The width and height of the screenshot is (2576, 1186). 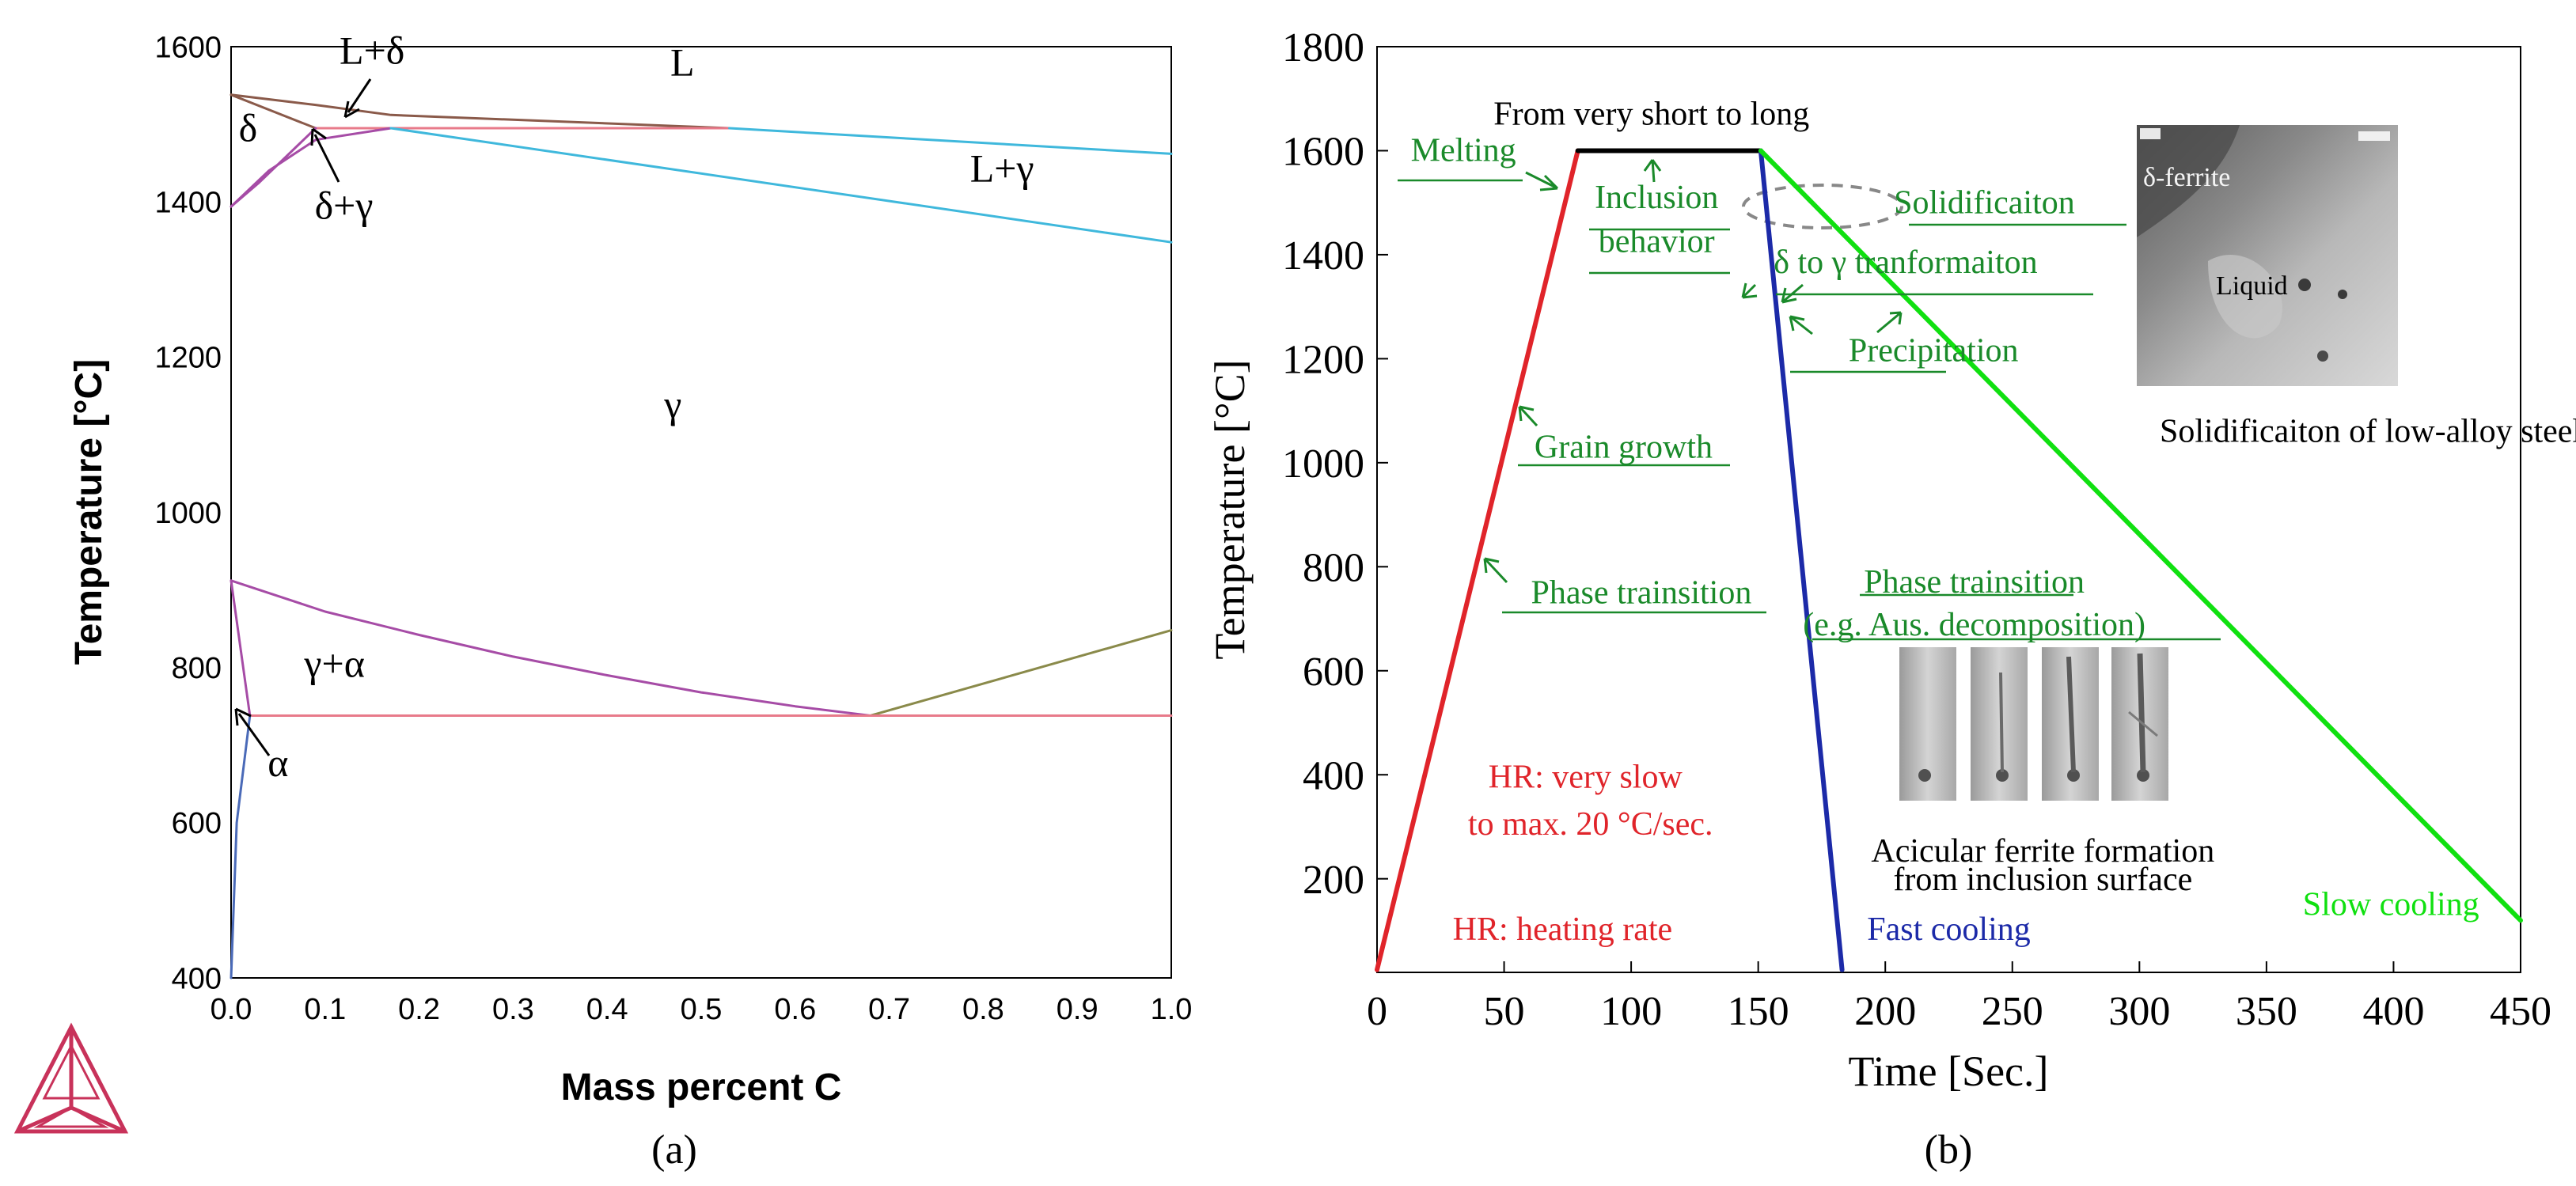 I want to click on x-tick-label: 50, so click(x=1504, y=1011).